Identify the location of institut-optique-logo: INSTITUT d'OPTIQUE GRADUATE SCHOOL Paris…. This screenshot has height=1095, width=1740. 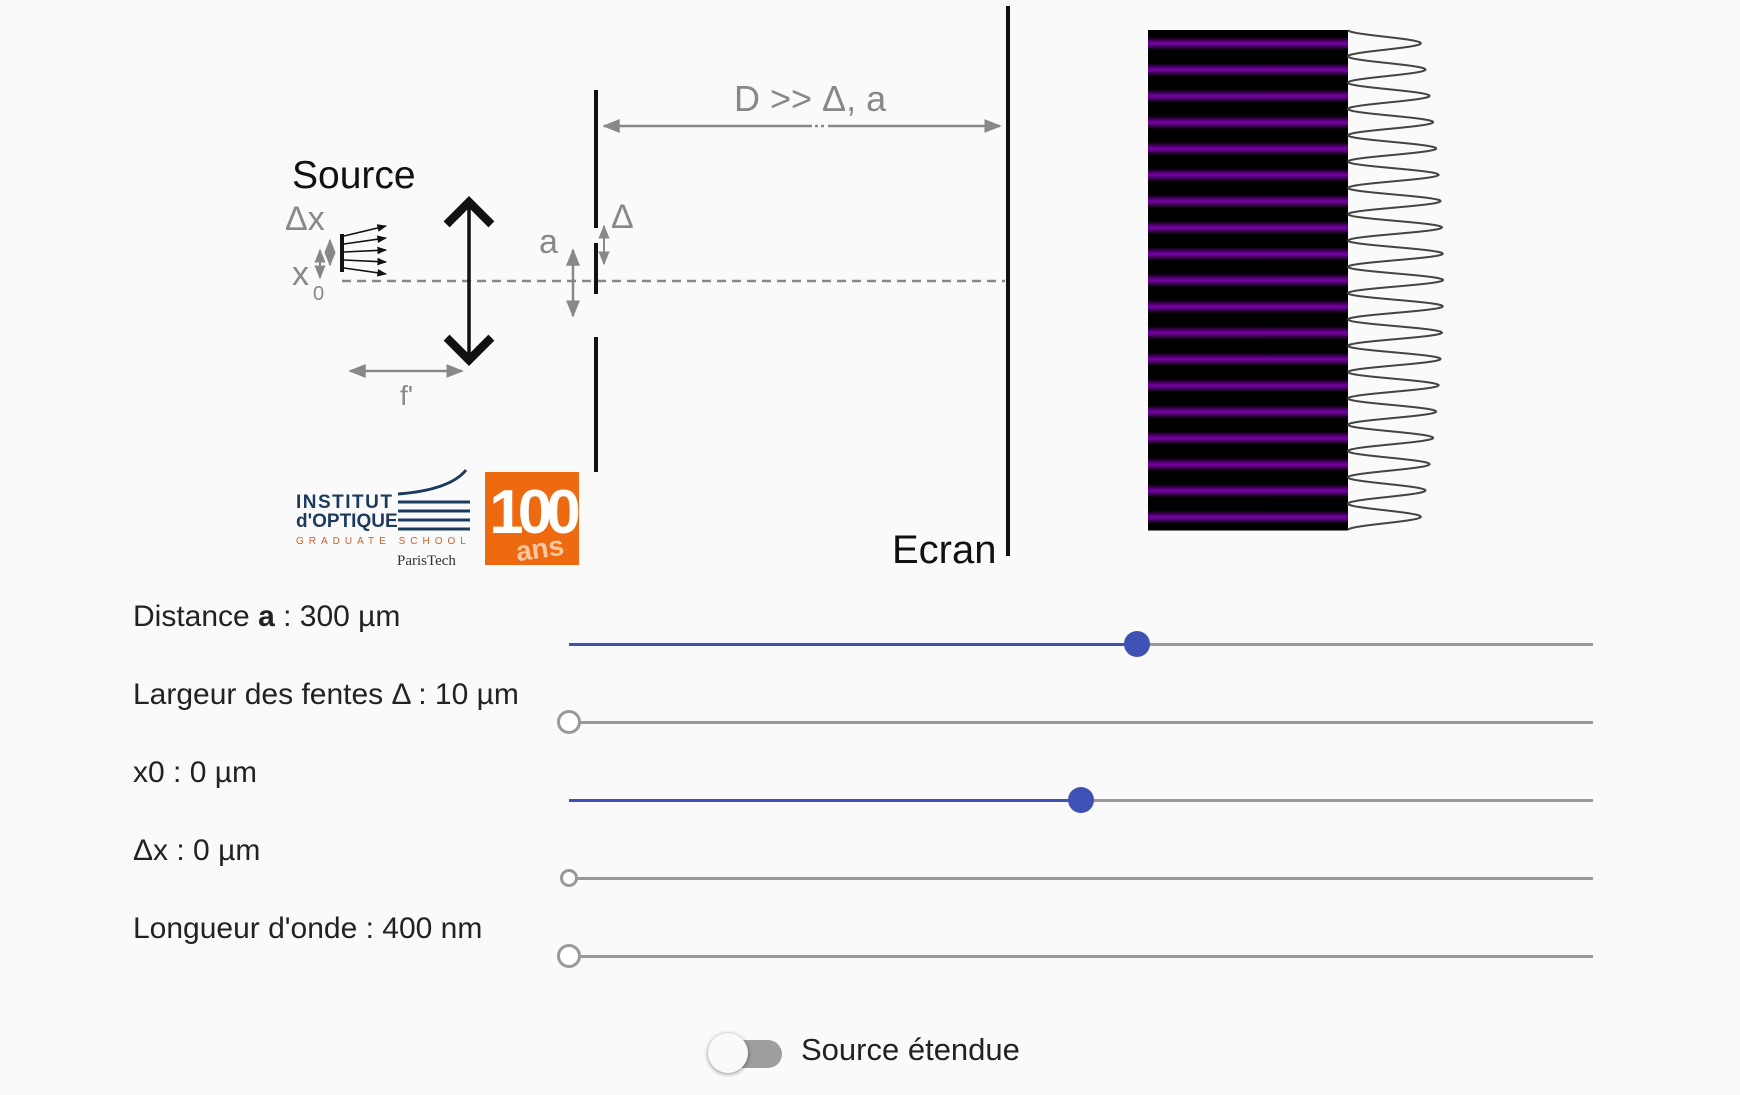
(383, 519).